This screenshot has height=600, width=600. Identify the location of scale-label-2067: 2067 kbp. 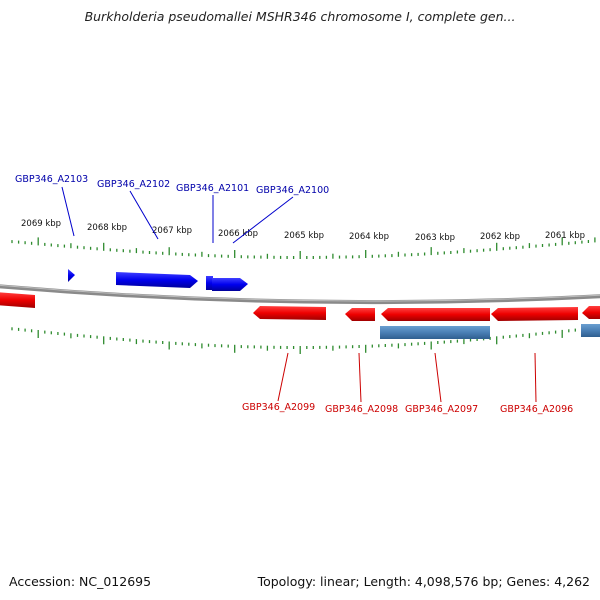
(172, 231).